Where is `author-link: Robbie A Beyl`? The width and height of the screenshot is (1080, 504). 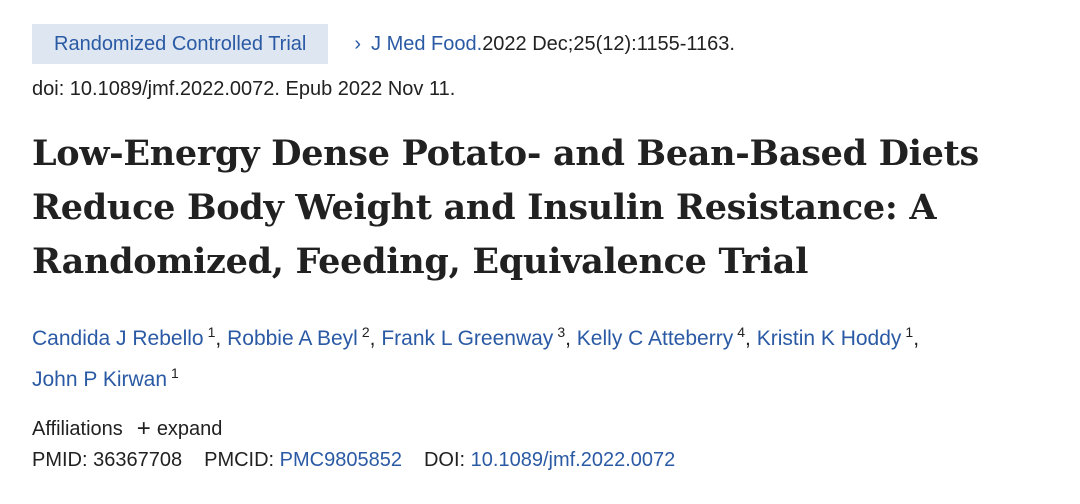
author-link: Robbie A Beyl is located at coordinates (292, 338).